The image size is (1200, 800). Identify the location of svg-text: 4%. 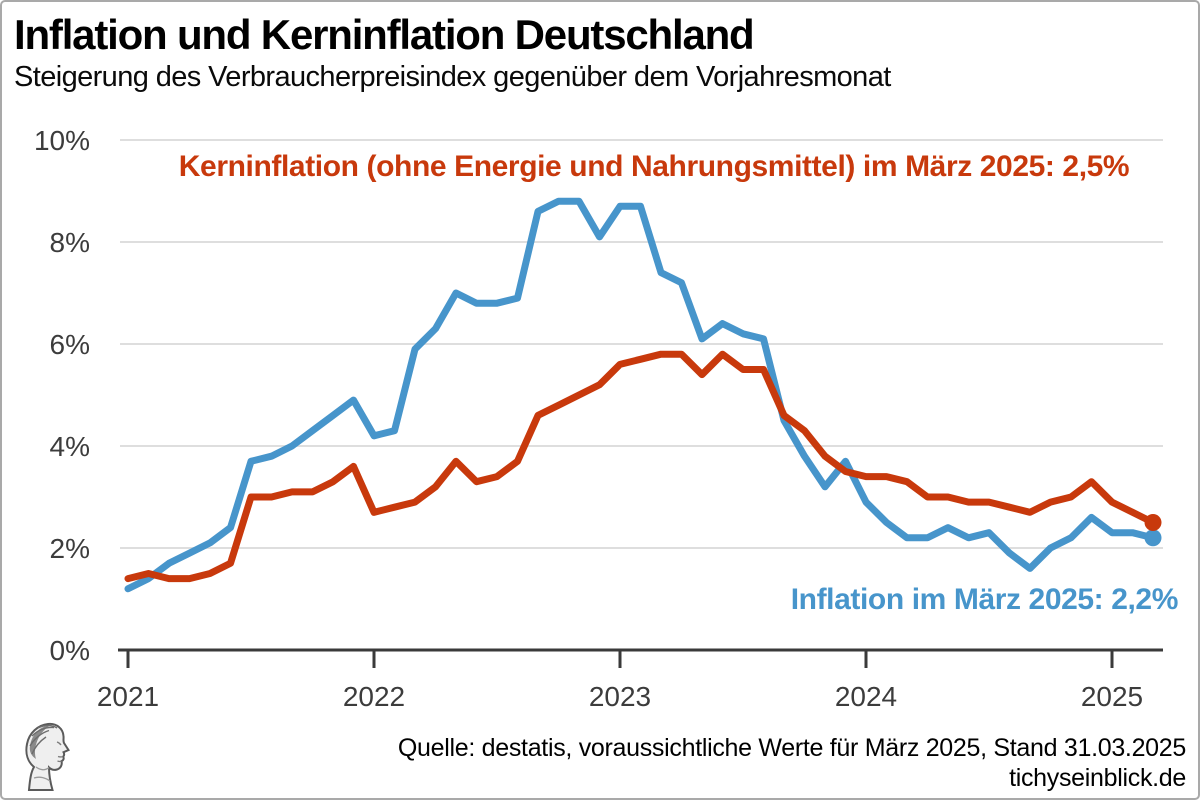
(70, 446).